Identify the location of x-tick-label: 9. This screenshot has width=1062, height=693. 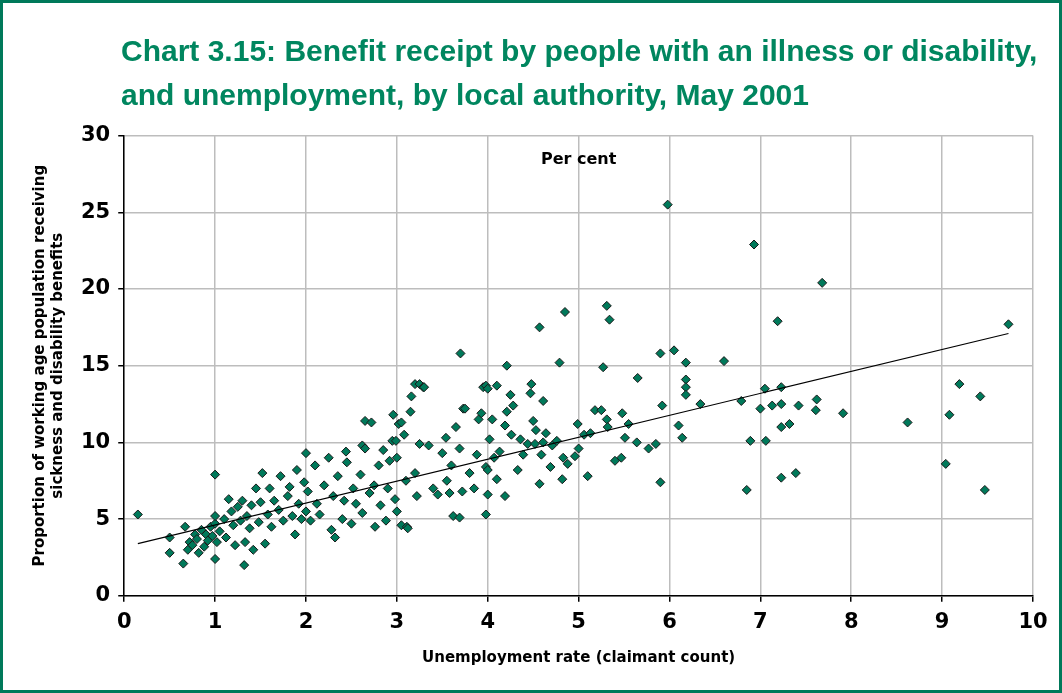
(942, 620).